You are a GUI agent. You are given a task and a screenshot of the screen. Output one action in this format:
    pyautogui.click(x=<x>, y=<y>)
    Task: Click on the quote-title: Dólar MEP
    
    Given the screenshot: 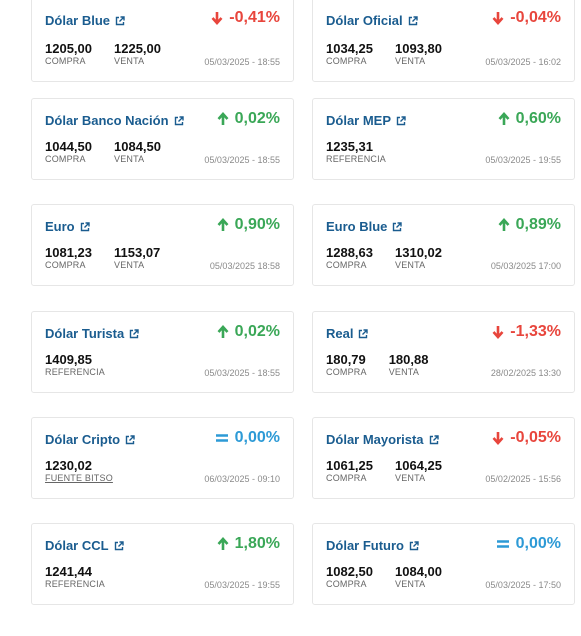 What is the action you would take?
    pyautogui.click(x=359, y=120)
    